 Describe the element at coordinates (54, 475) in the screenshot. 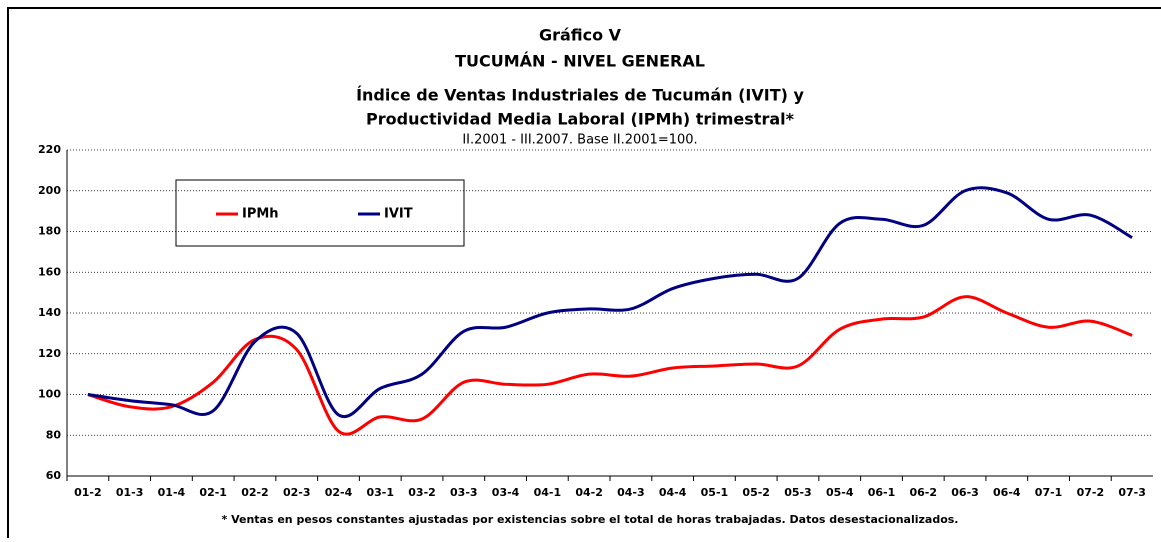

I see `y-tick-label: 60` at that location.